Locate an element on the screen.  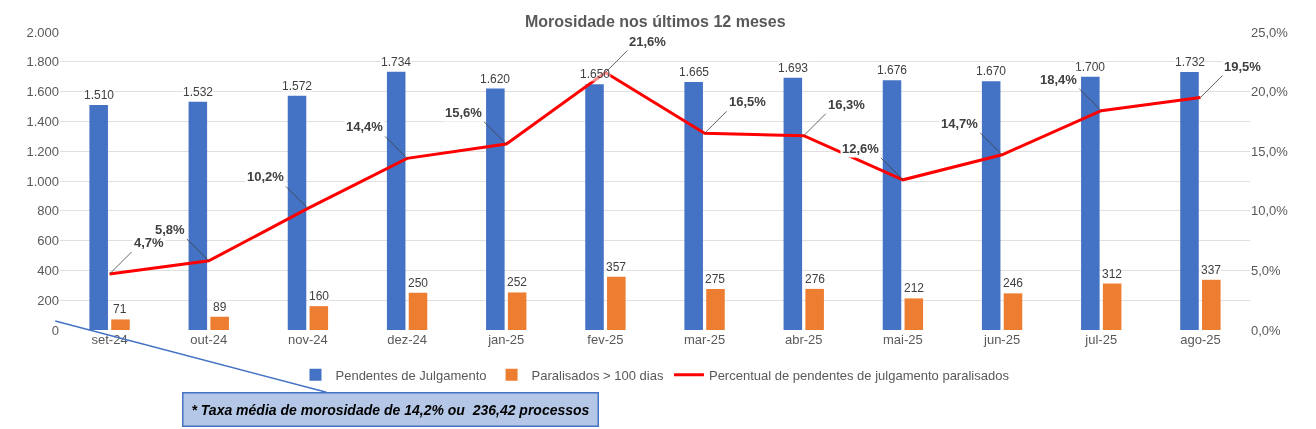
data-label: 14,4% is located at coordinates (365, 126).